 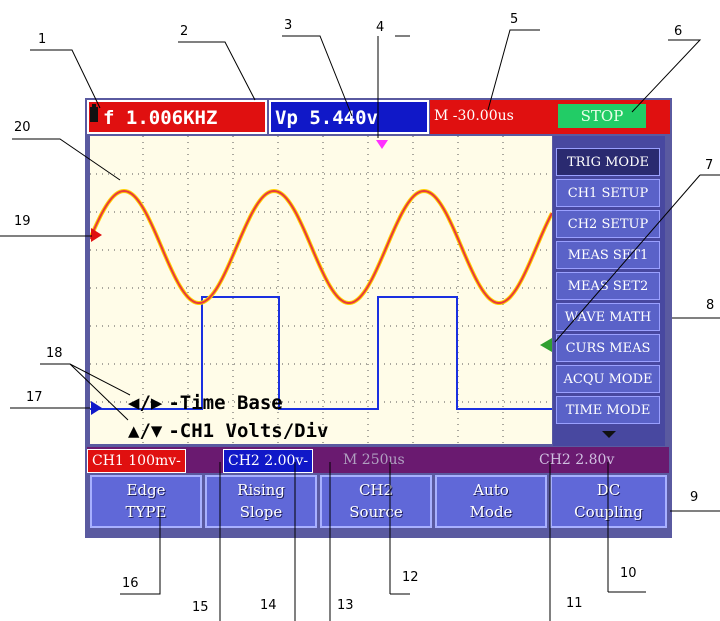 What do you see at coordinates (42, 39) in the screenshot?
I see `callout-1: 1` at bounding box center [42, 39].